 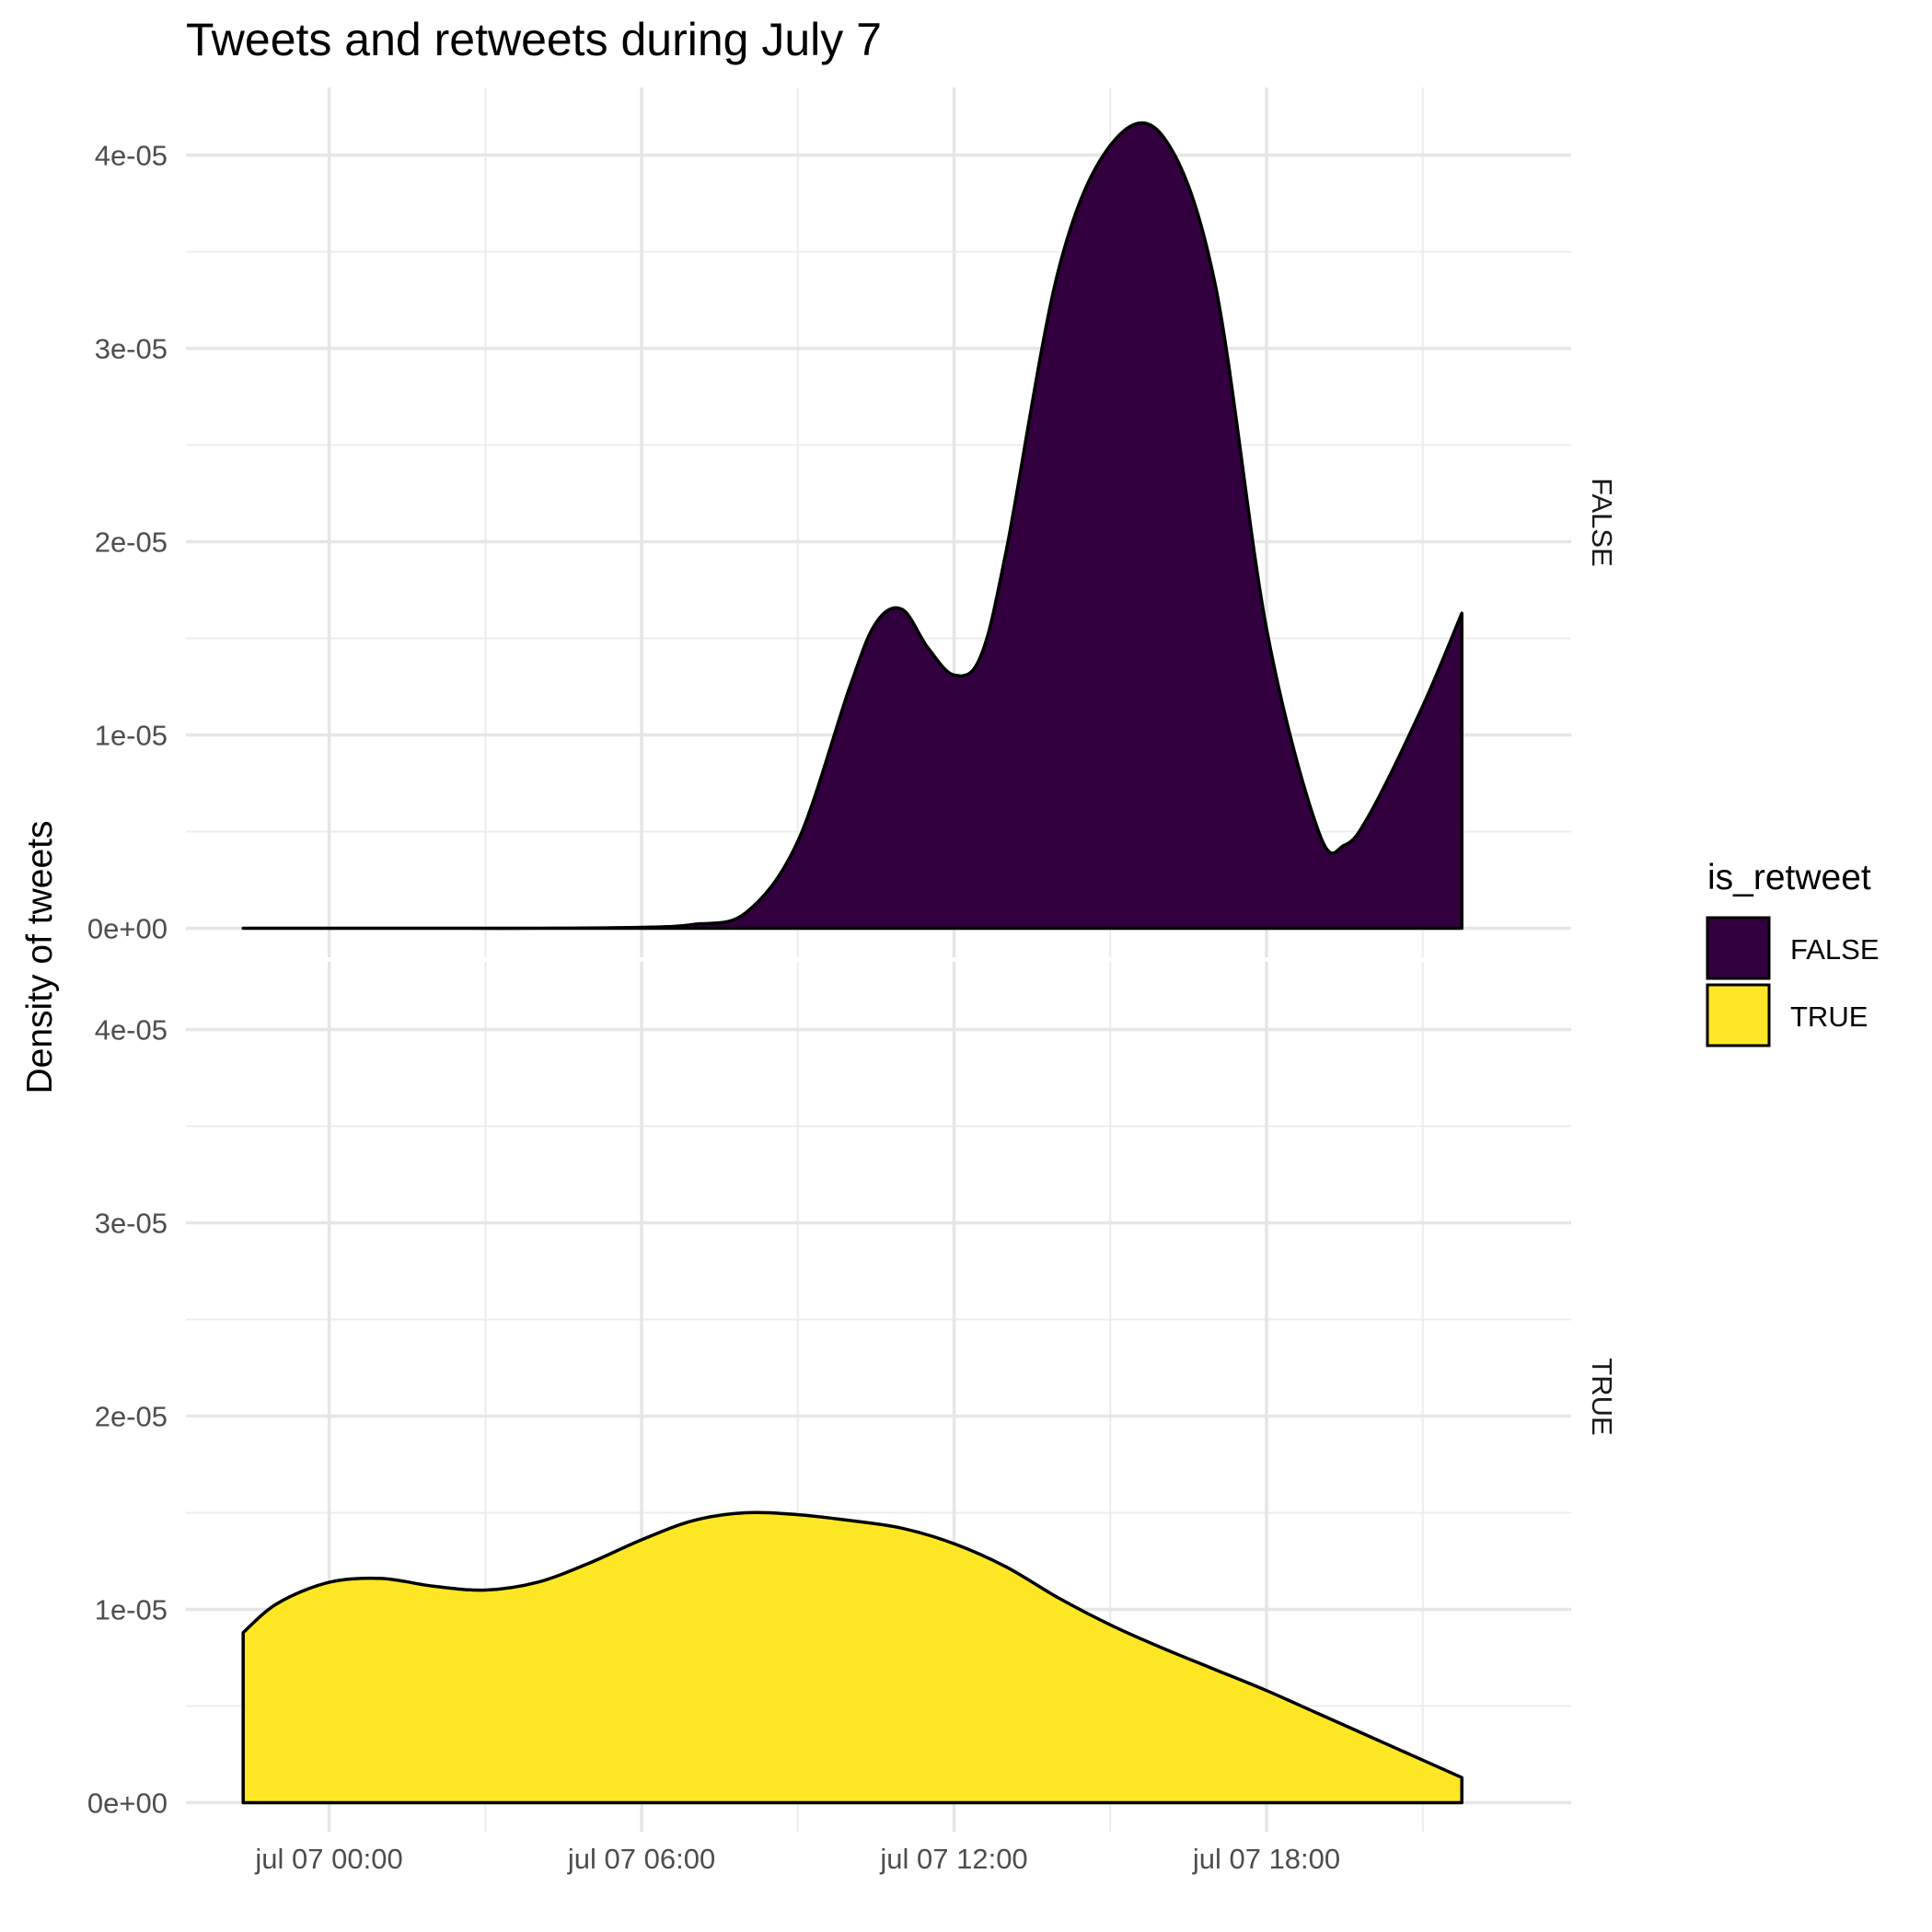 I want to click on x-tick-label: jul 07 06:00, so click(x=641, y=1859).